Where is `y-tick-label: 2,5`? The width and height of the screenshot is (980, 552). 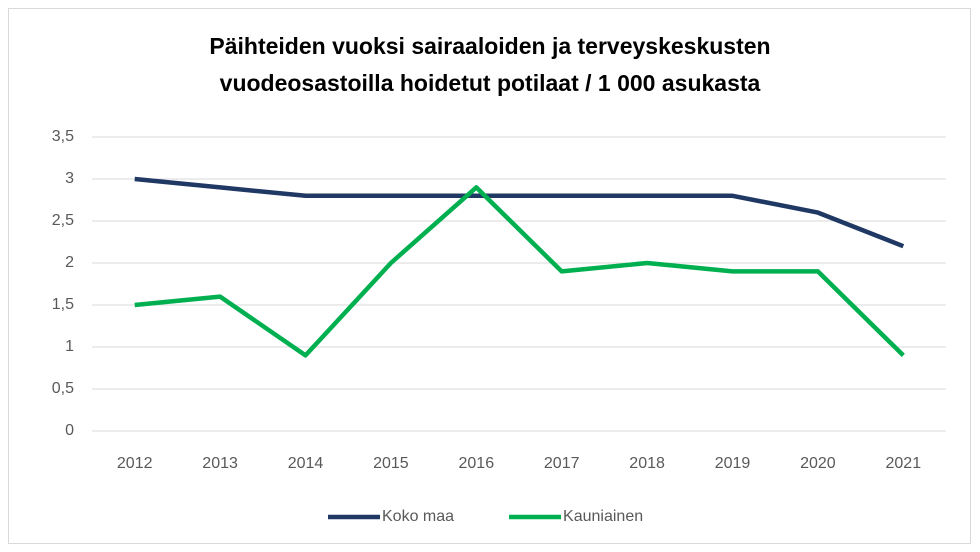 y-tick-label: 2,5 is located at coordinates (63, 220).